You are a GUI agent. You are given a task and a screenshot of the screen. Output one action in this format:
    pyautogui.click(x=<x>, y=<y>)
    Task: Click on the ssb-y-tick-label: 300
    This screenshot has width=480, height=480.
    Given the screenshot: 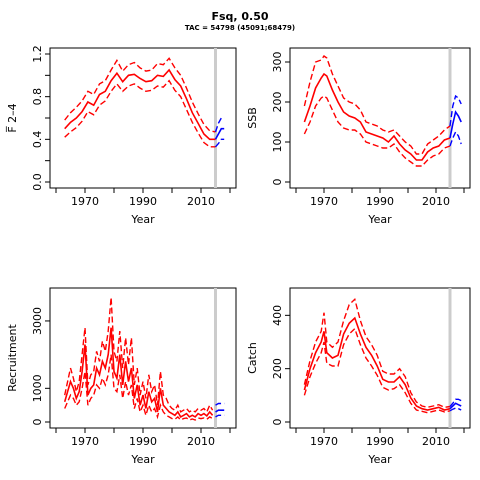 What is the action you would take?
    pyautogui.click(x=277, y=62)
    